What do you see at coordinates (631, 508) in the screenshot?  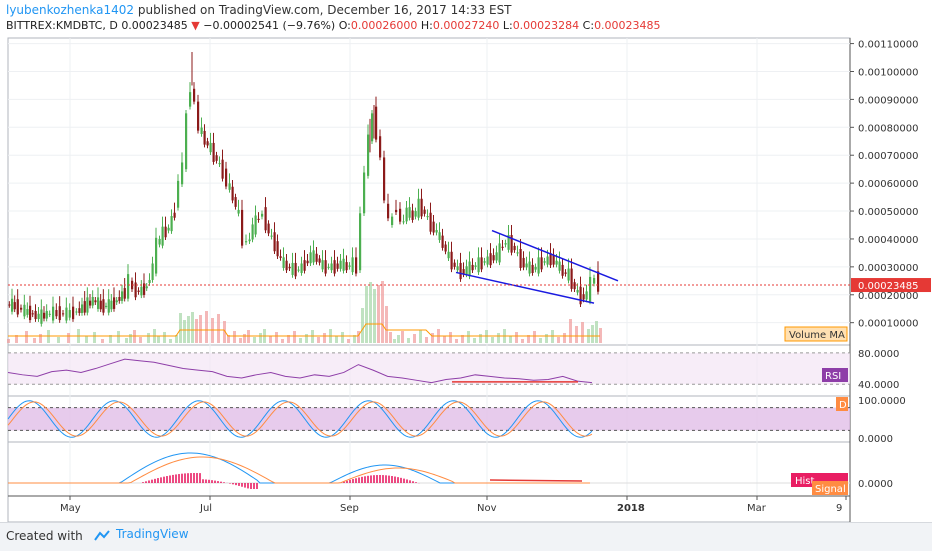 I see `time-tick-label: 2018` at bounding box center [631, 508].